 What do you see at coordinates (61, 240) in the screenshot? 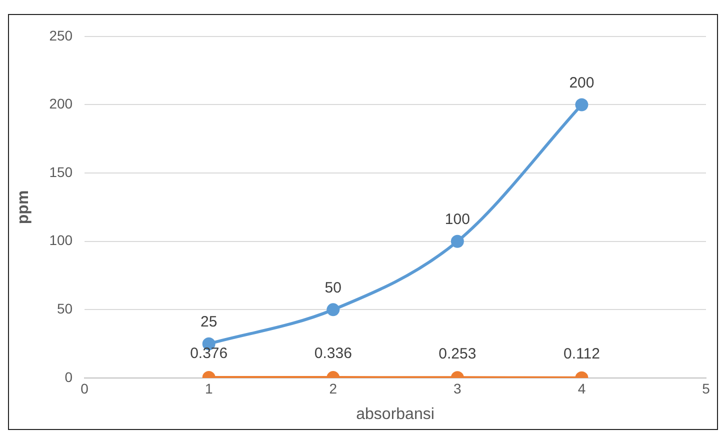
I see `y-tick-label: 100` at bounding box center [61, 240].